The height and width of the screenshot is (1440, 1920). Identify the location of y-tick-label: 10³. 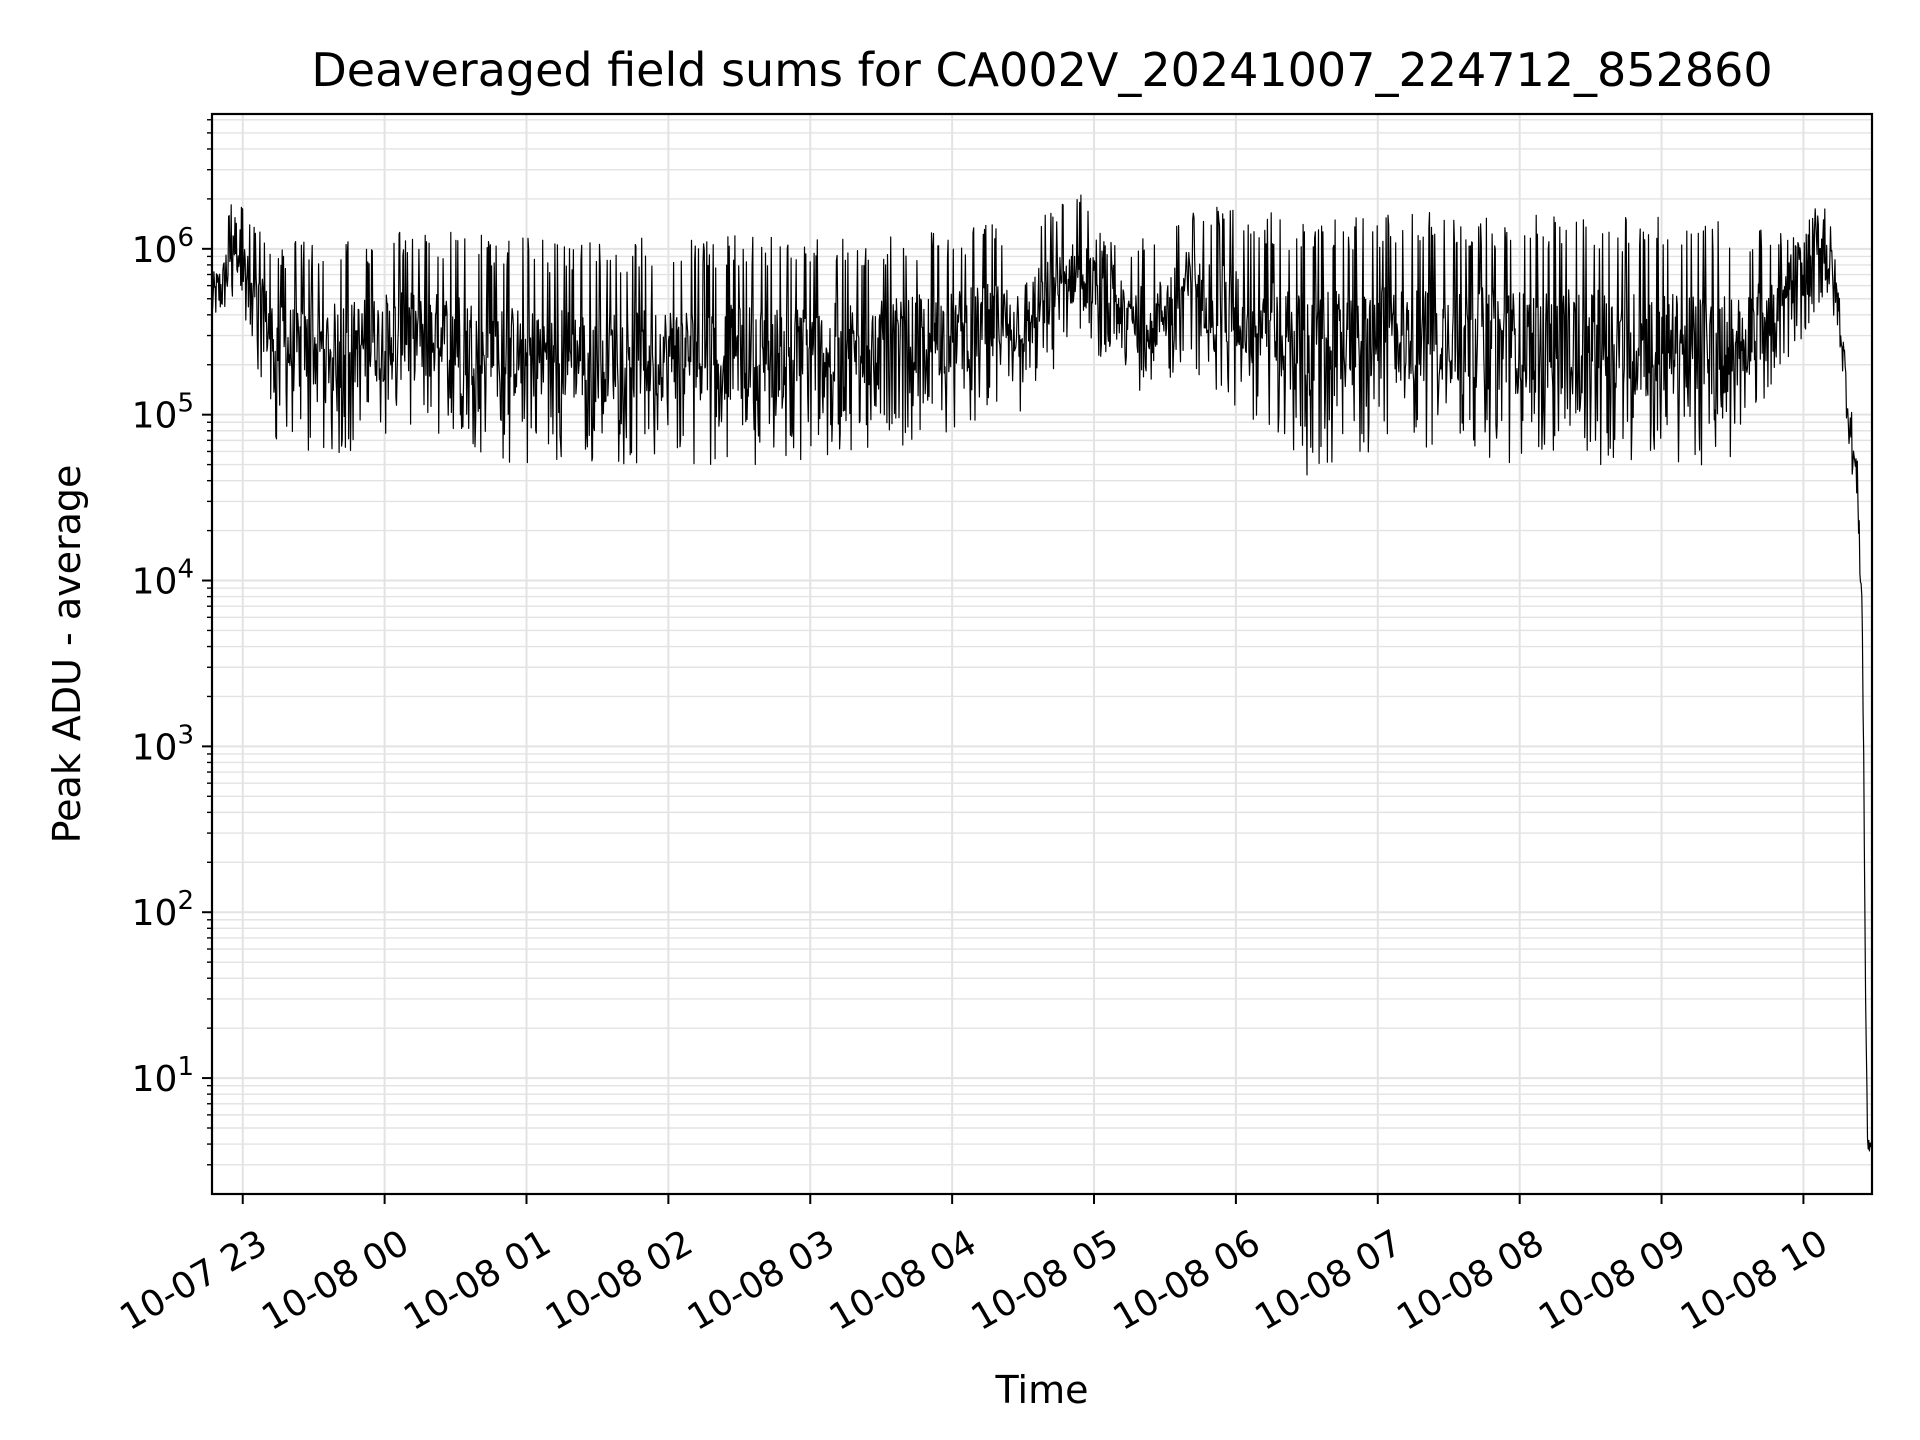
(163, 744).